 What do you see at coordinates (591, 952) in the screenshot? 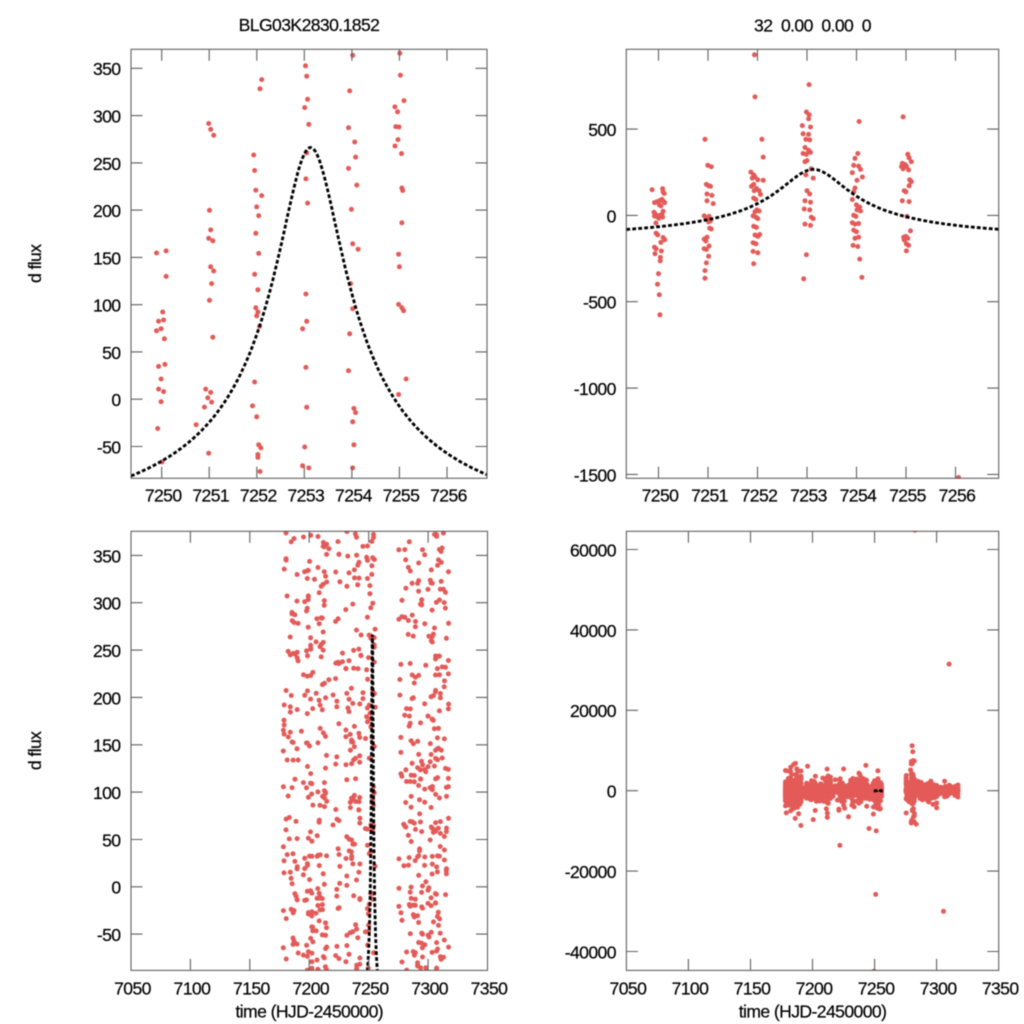
I see `svg-text: -40000` at bounding box center [591, 952].